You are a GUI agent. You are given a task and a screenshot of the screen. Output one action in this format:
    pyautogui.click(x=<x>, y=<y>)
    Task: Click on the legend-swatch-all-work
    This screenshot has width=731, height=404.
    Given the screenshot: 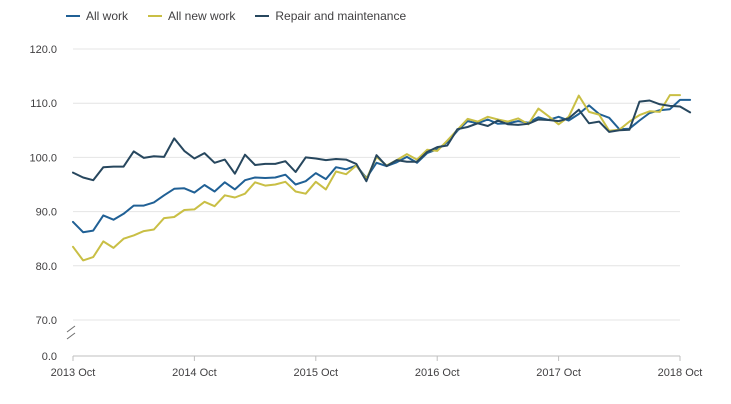 What is the action you would take?
    pyautogui.click(x=73, y=16)
    